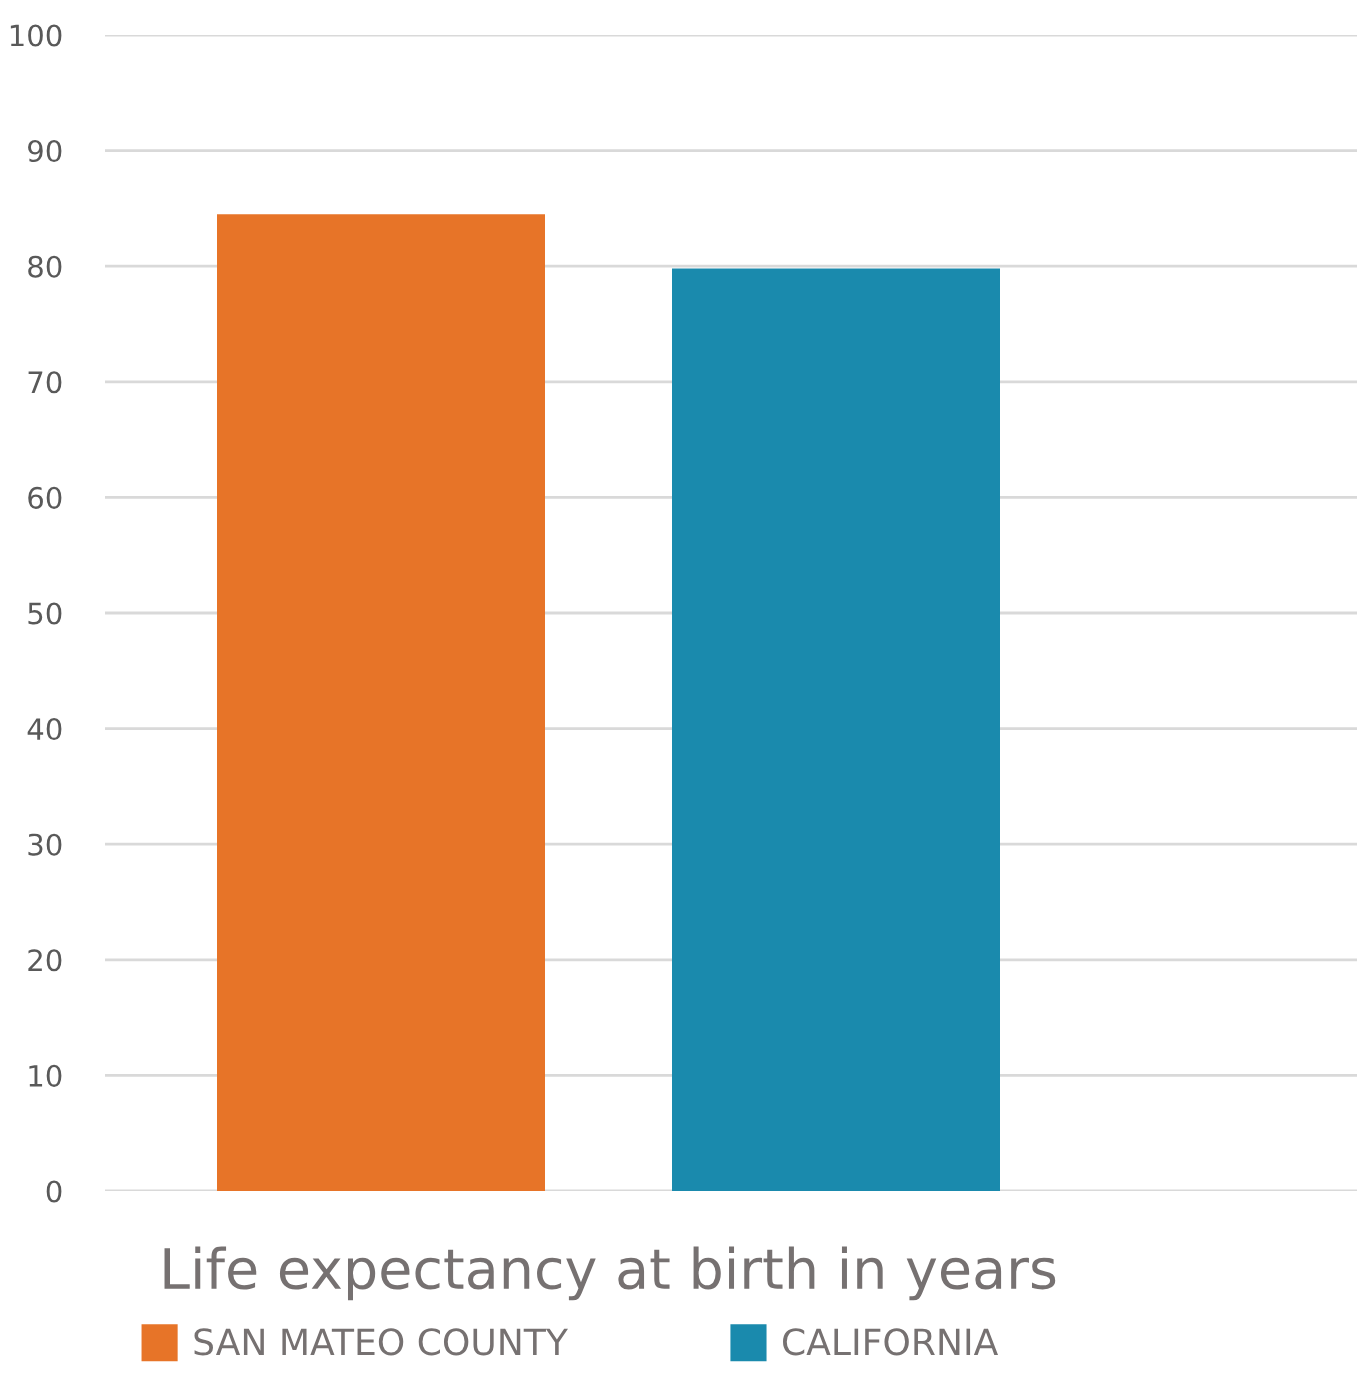 This screenshot has height=1395, width=1363. I want to click on x-tick-label: Life expectancy at birth in years, so click(610, 1273).